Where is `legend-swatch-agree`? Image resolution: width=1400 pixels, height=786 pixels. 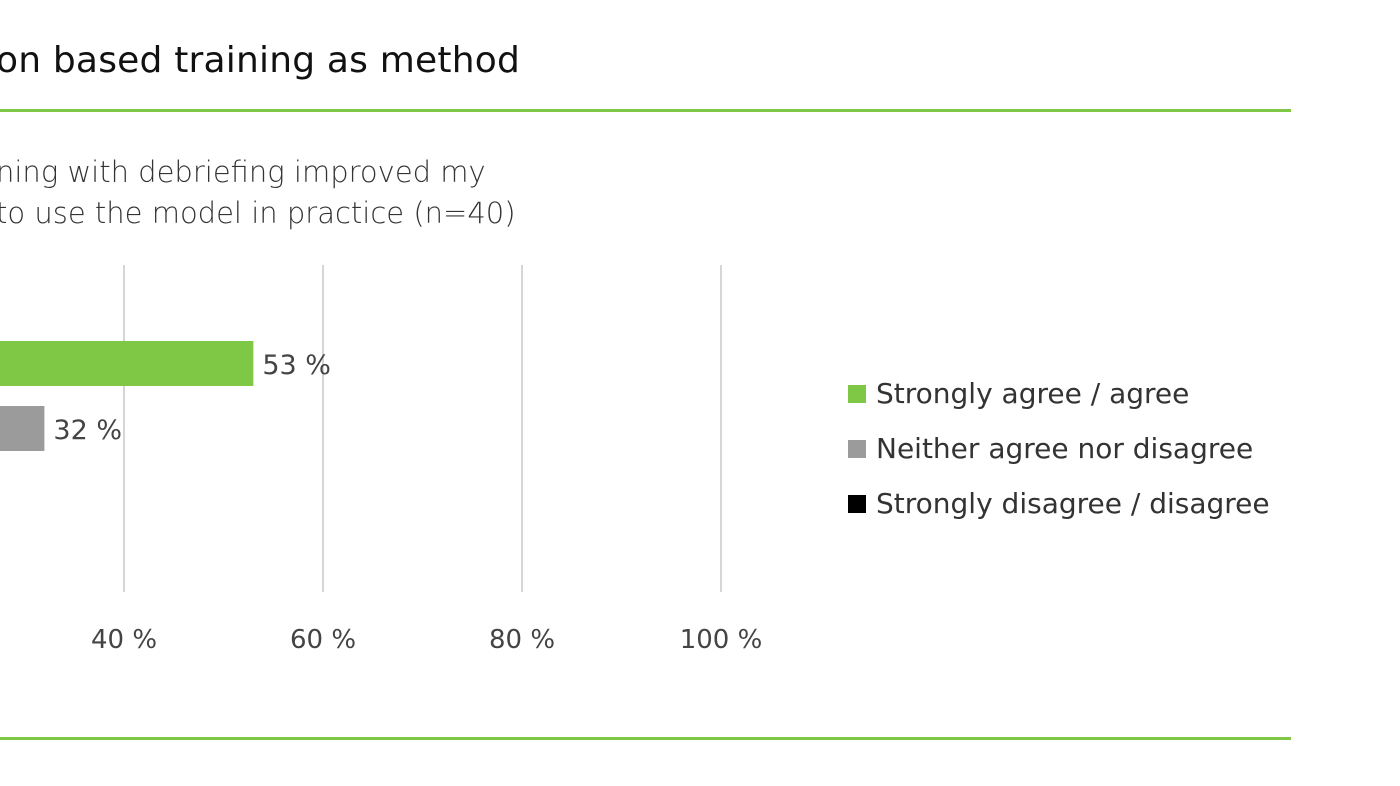
legend-swatch-agree is located at coordinates (857, 393).